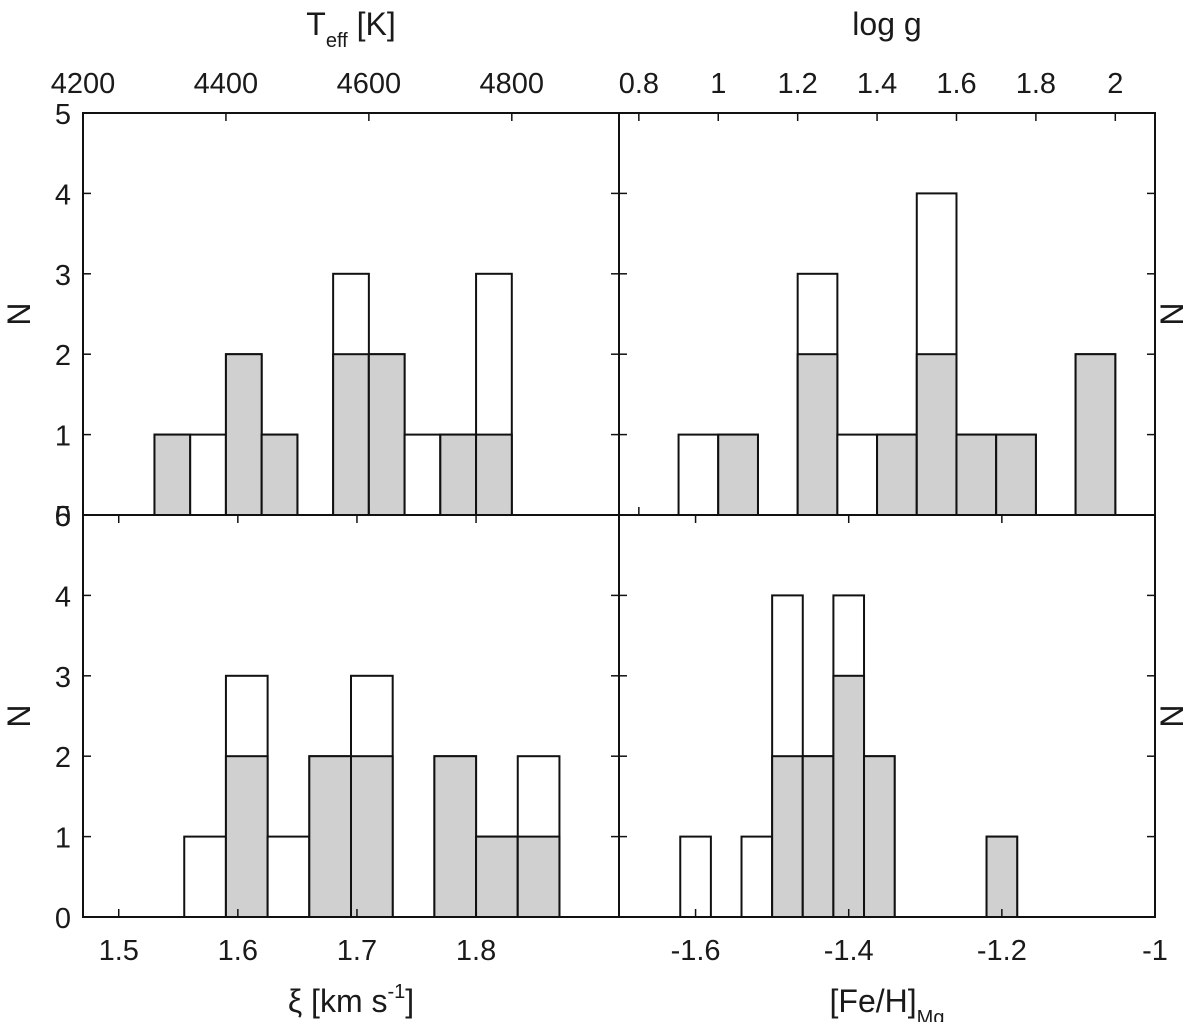  I want to click on x-tick-label: 1.2, so click(798, 84).